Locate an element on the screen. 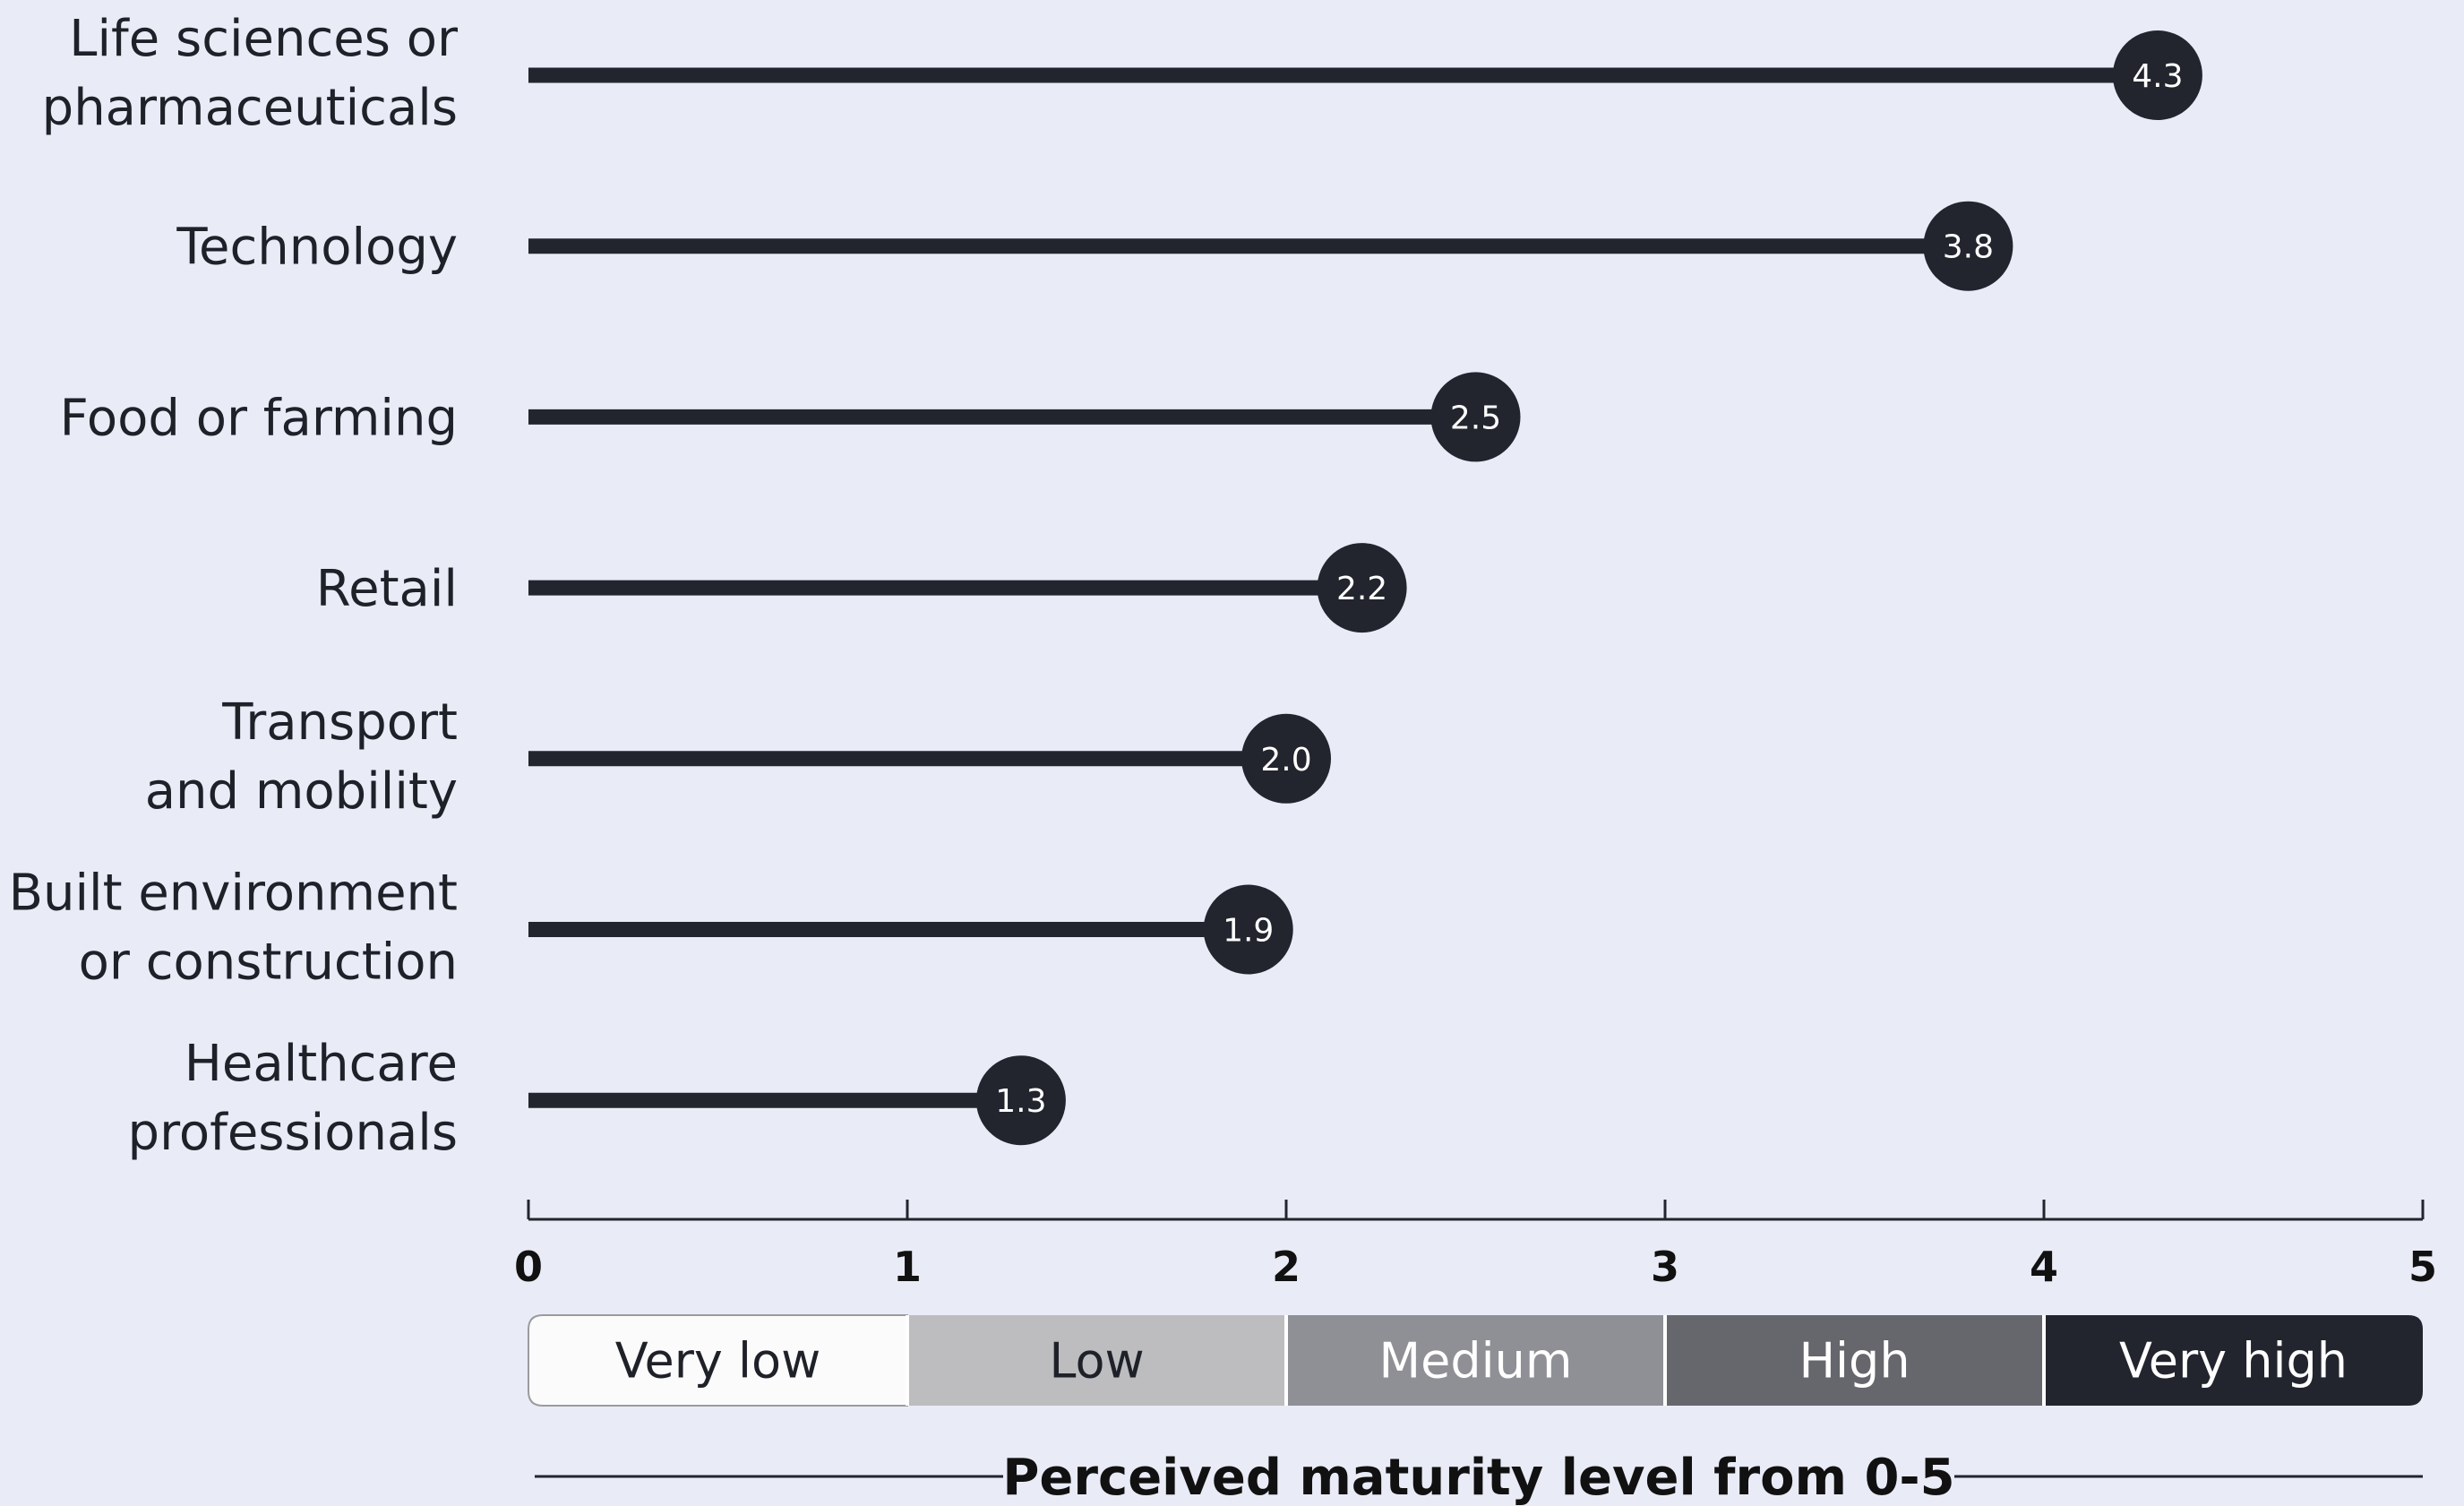  scale-band: Low is located at coordinates (1096, 1360).